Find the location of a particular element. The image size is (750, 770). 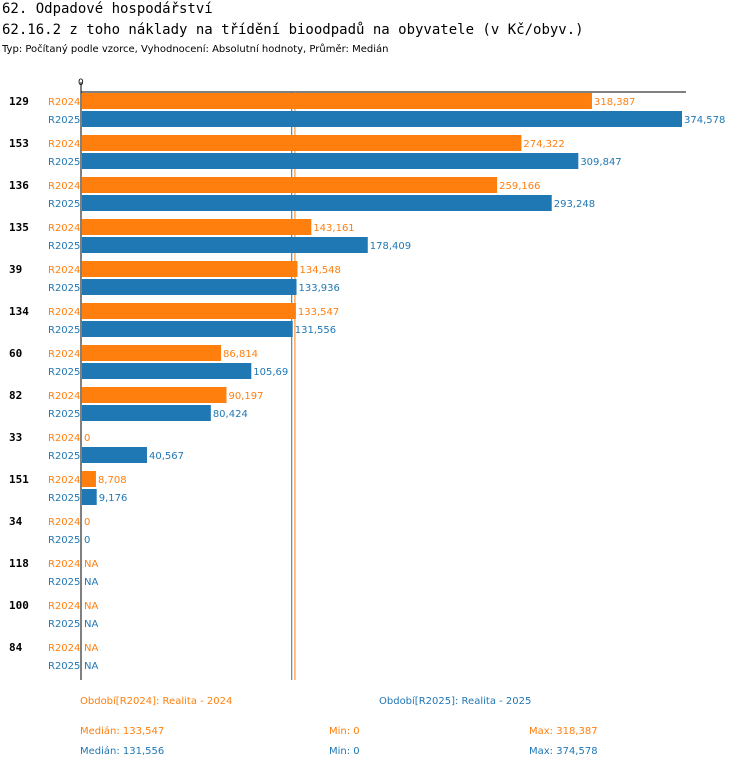

category-label: 60 is located at coordinates (15, 353).